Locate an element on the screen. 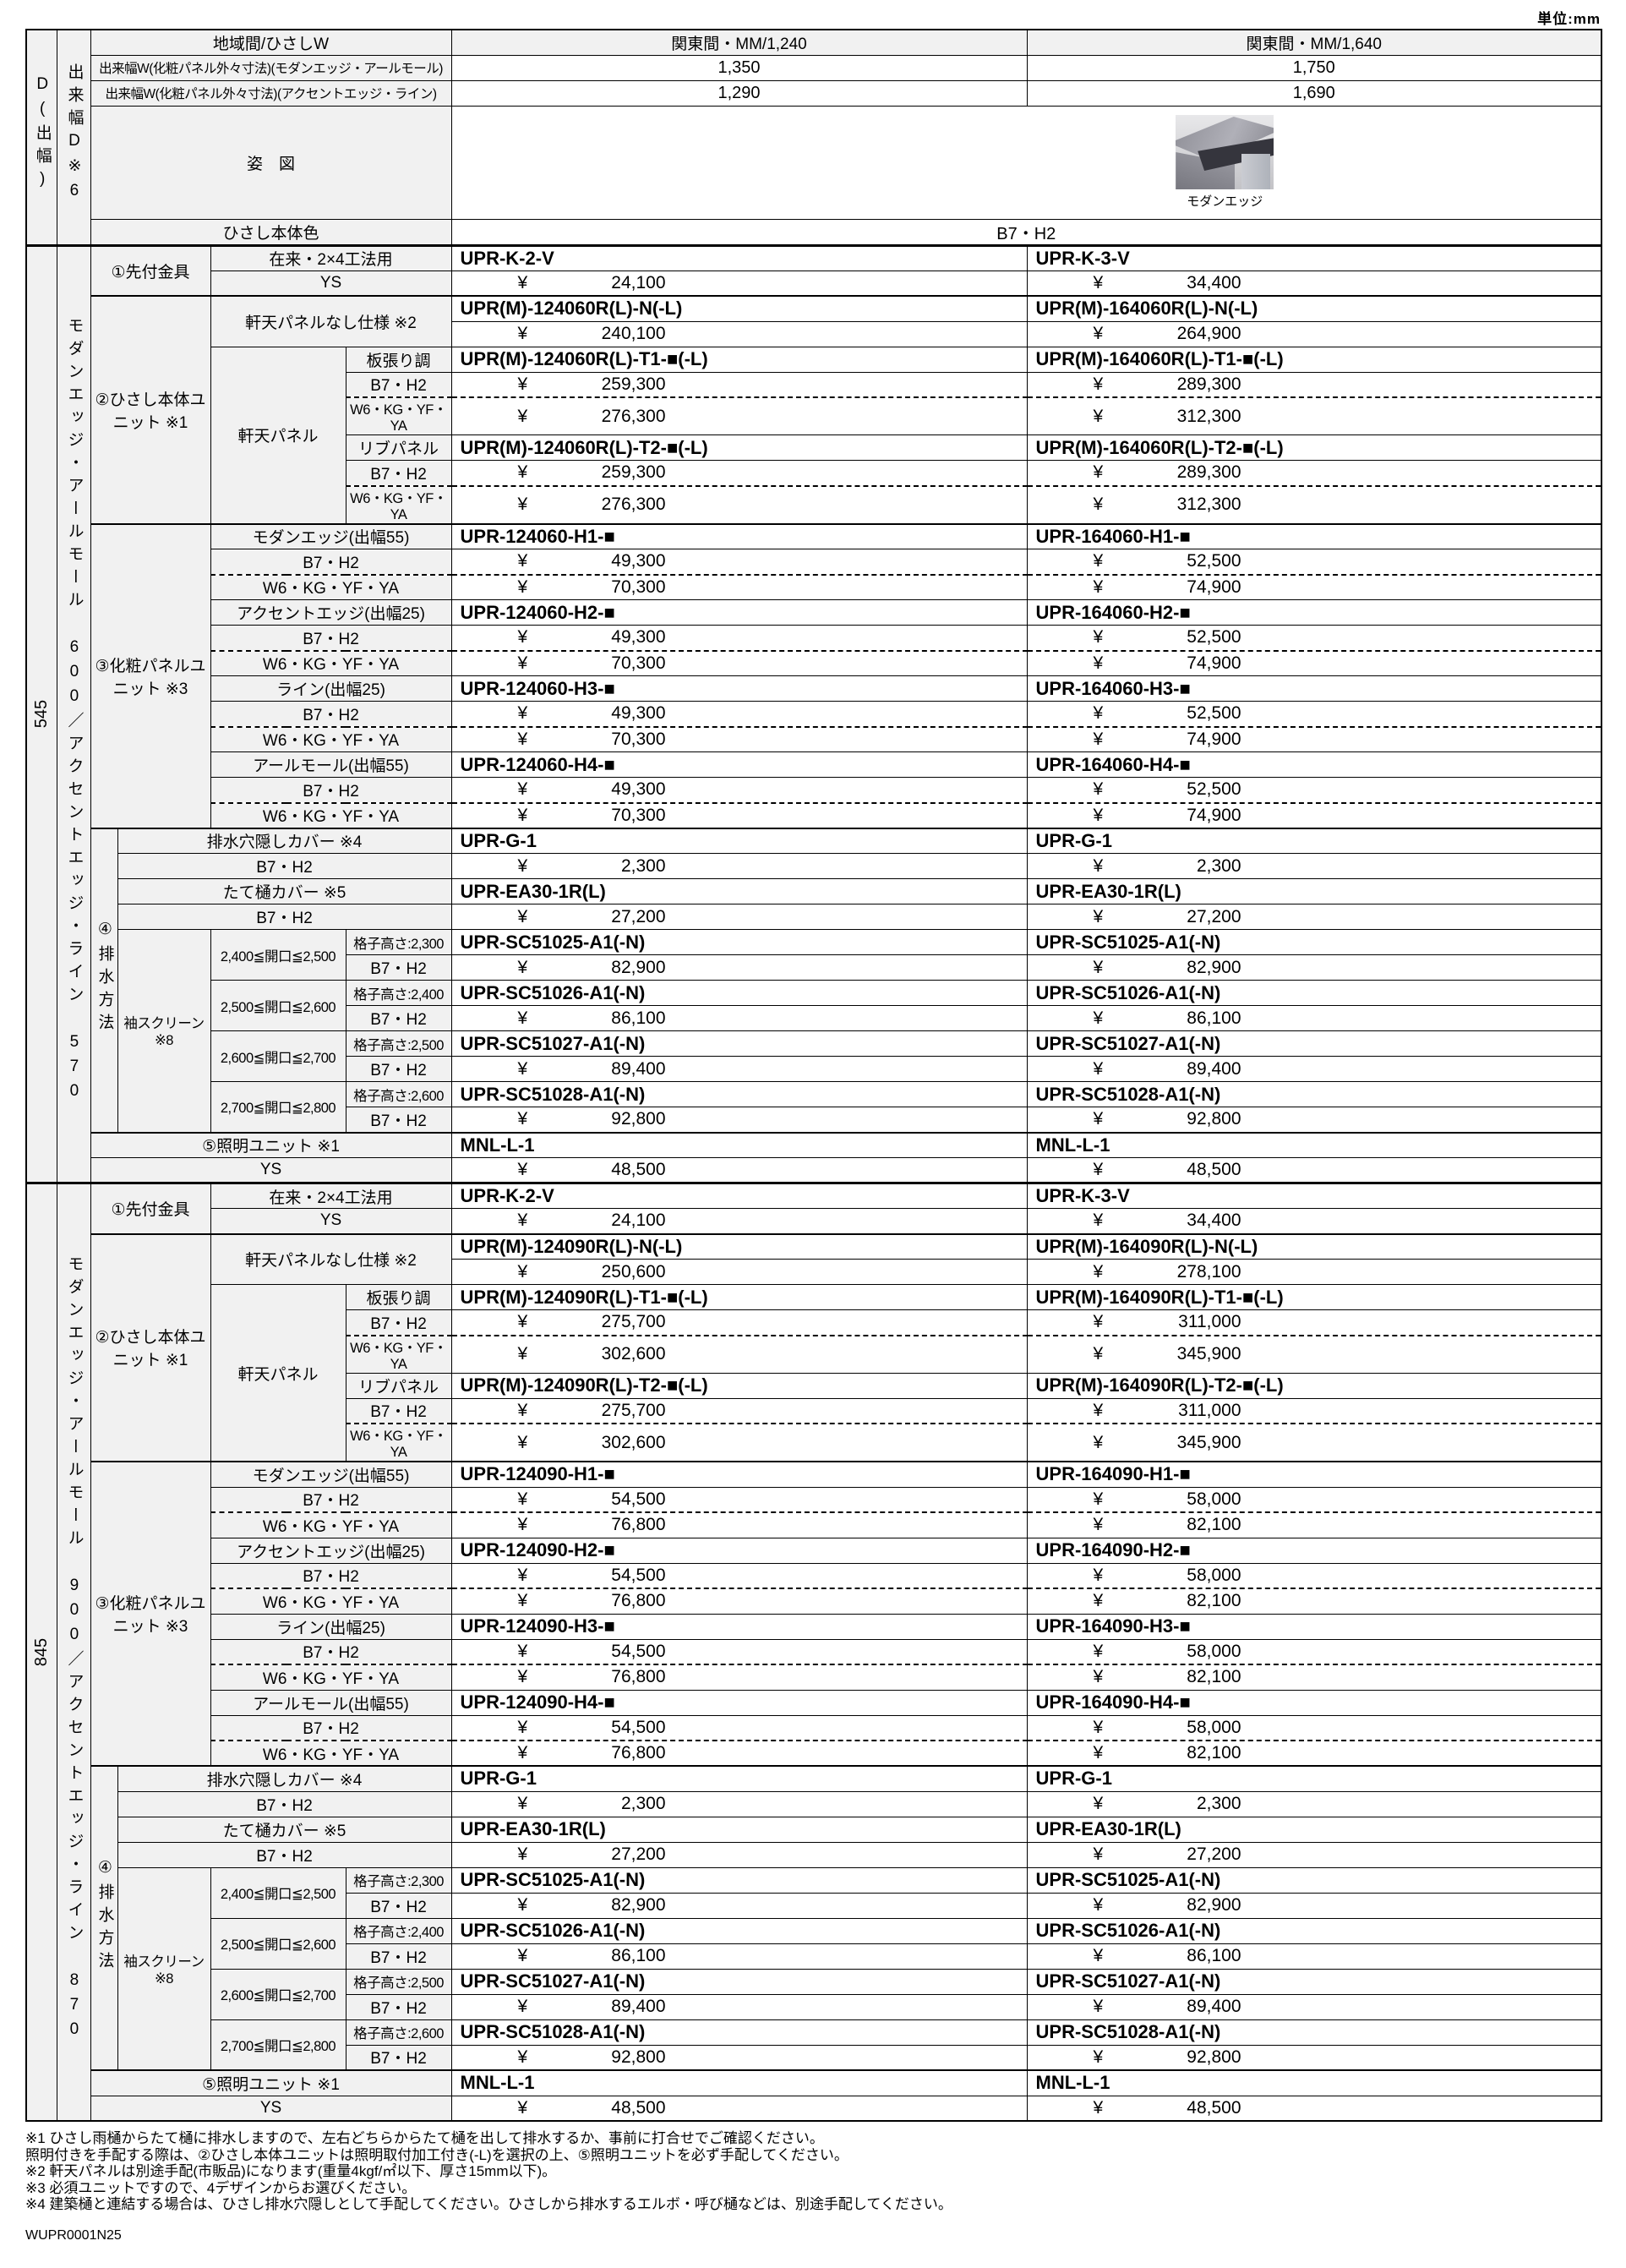  price-value: 289,300 is located at coordinates (1208, 472).